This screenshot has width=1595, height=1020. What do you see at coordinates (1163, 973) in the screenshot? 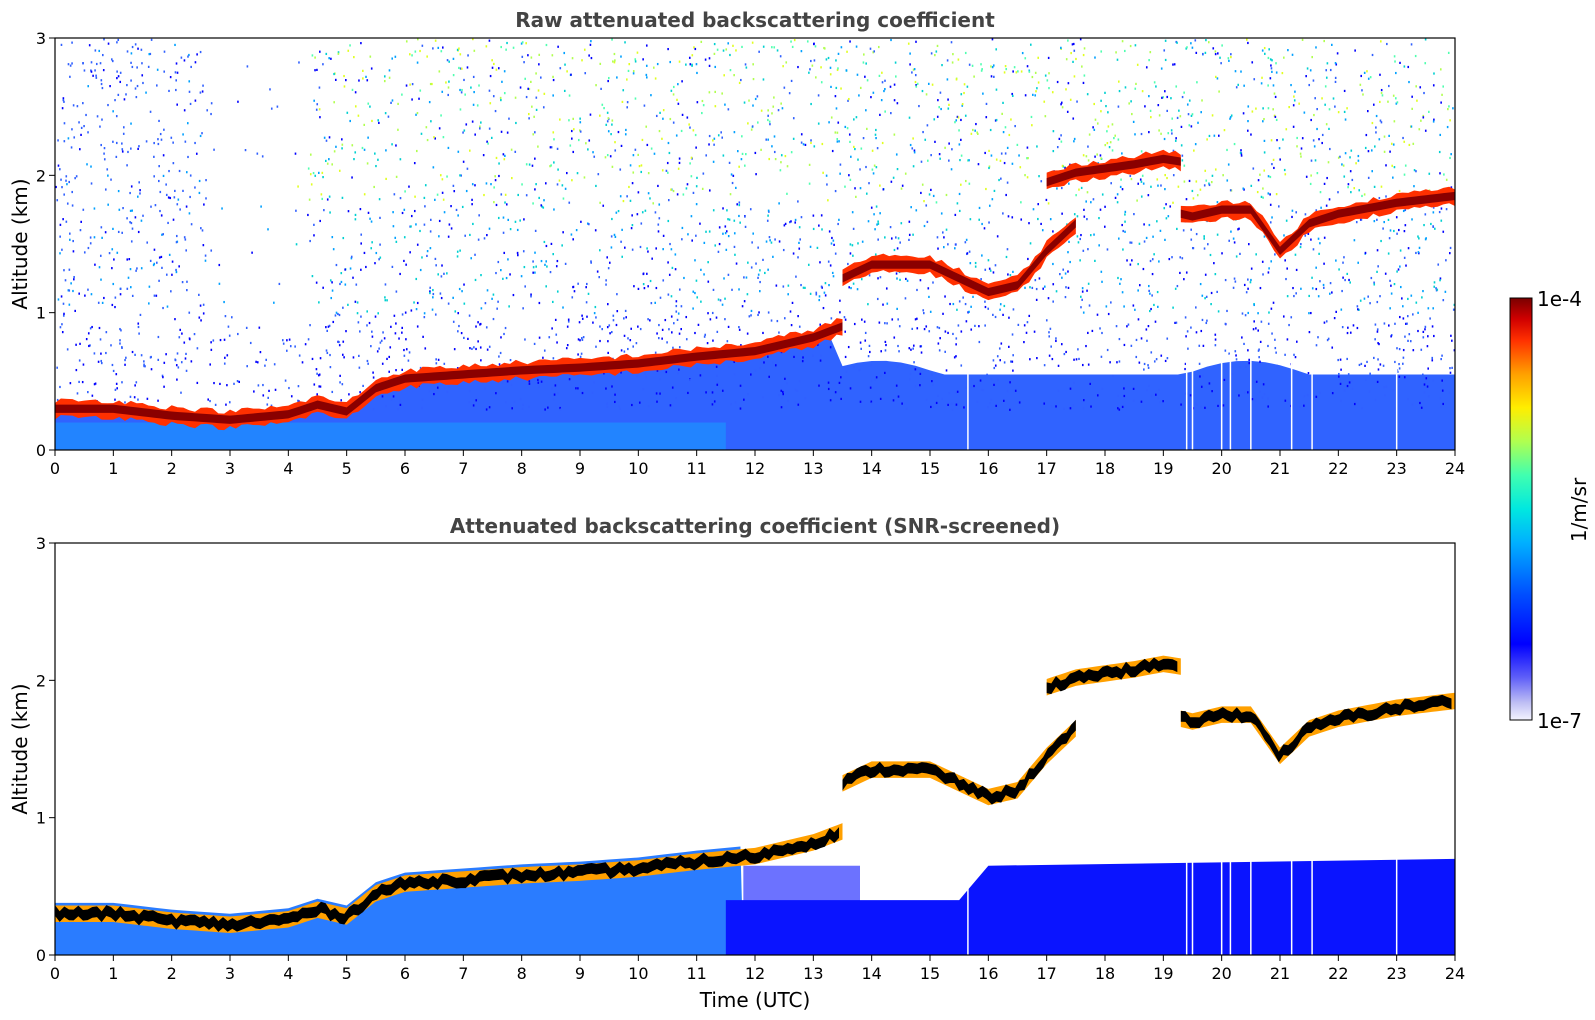
I see `x-tick-label: 19` at bounding box center [1163, 973].